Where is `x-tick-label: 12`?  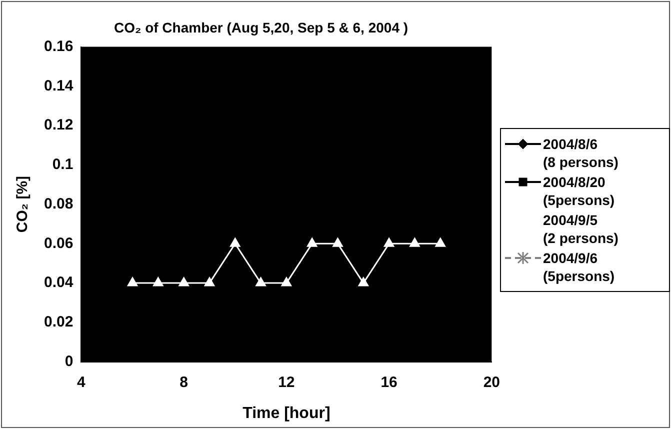
x-tick-label: 12 is located at coordinates (286, 382).